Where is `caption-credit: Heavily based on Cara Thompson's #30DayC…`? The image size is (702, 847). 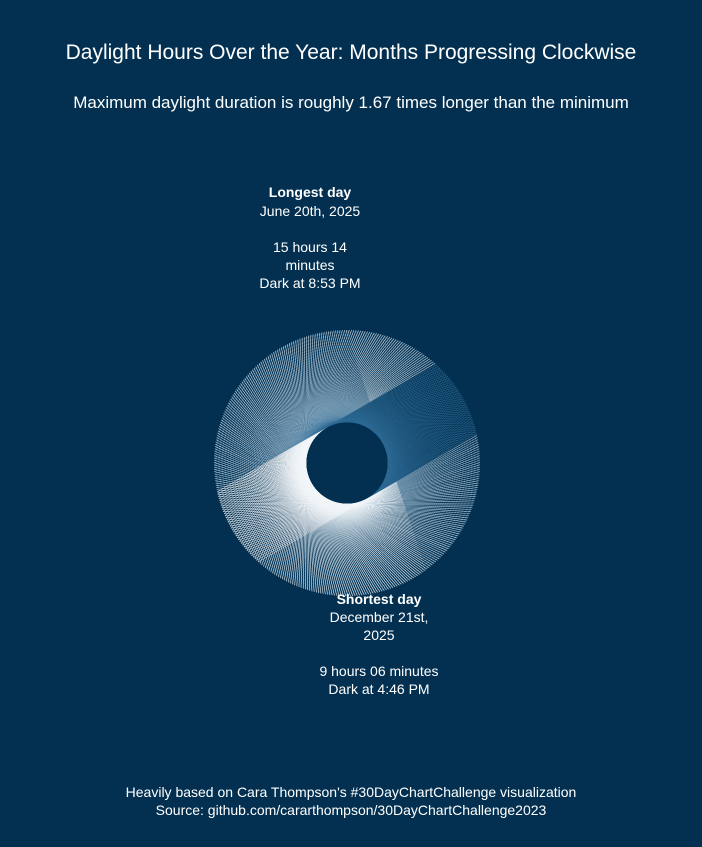
caption-credit: Heavily based on Cara Thompson's #30DayC… is located at coordinates (351, 792).